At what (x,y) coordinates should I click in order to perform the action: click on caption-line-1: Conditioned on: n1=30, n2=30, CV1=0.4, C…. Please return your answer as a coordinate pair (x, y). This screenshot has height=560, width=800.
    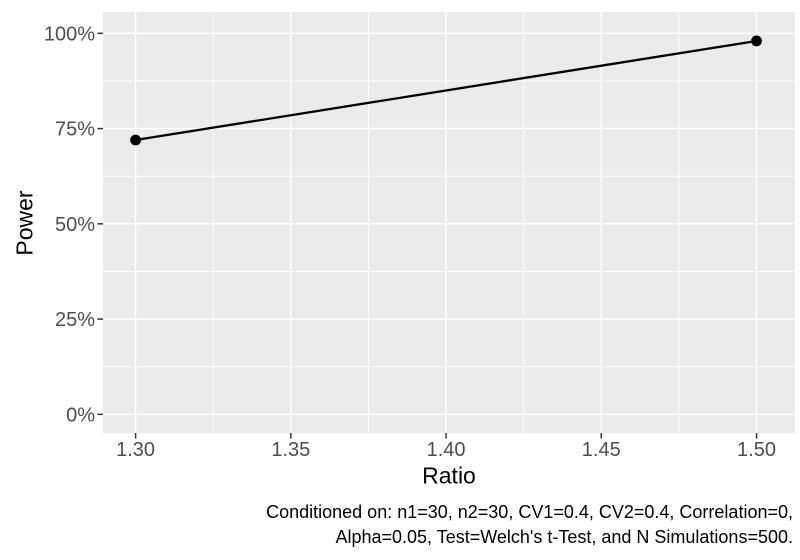
    Looking at the image, I should click on (529, 512).